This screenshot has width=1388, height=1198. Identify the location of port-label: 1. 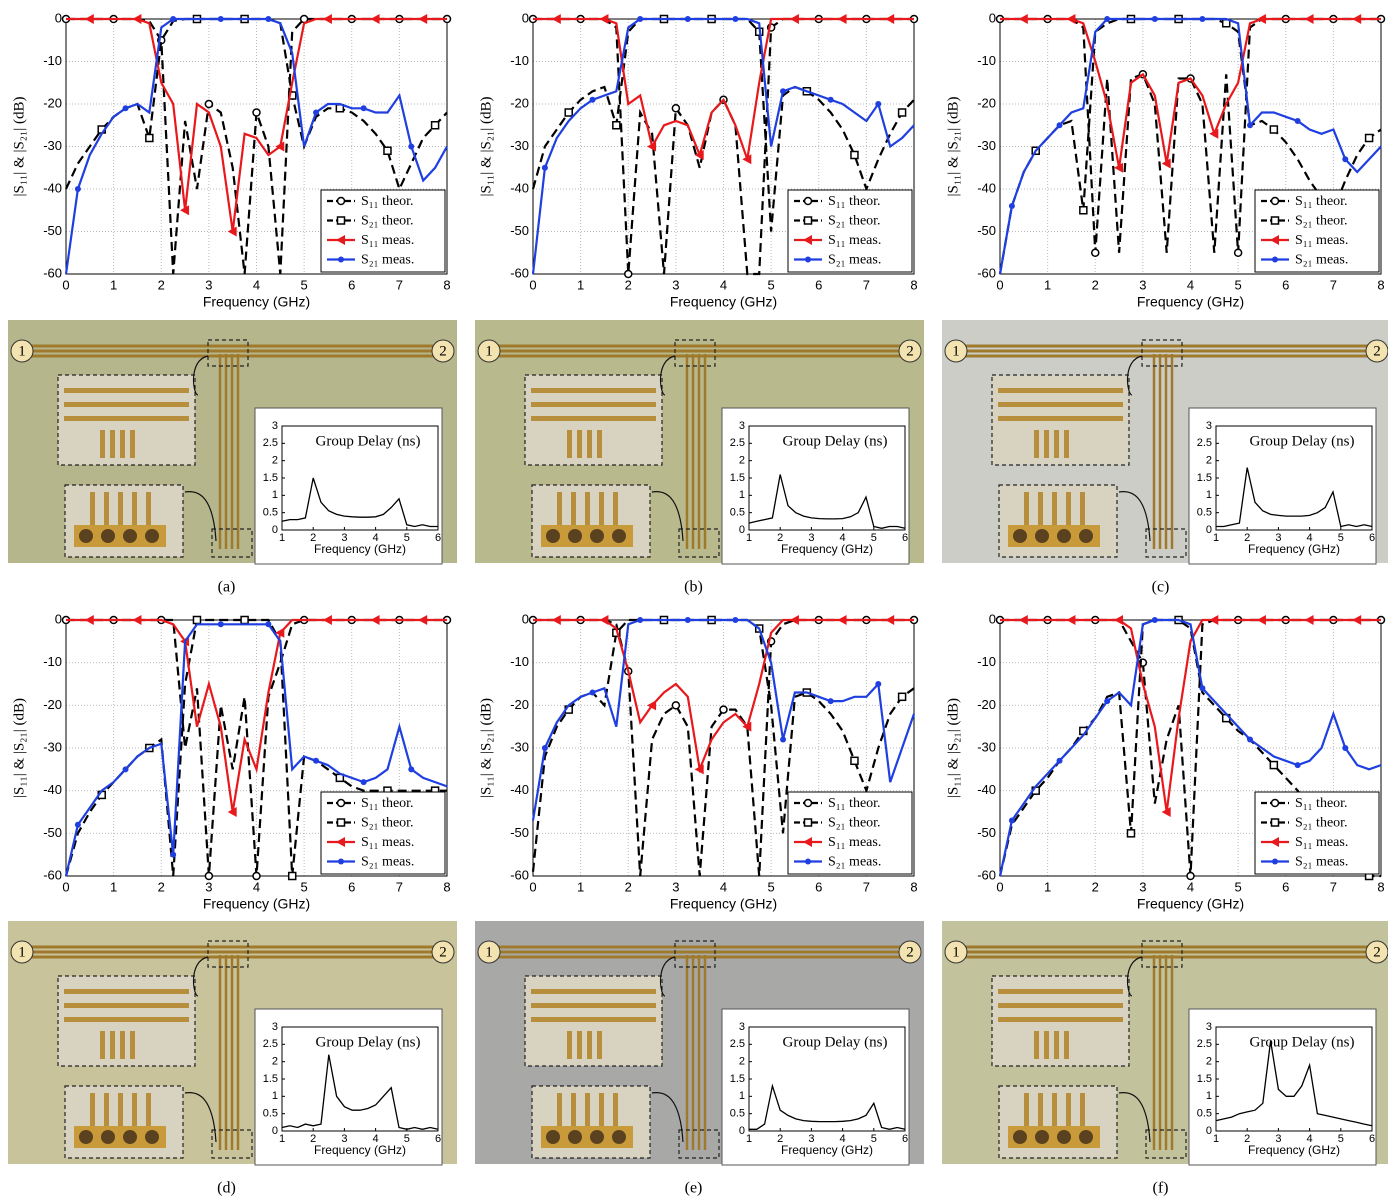
(956, 351).